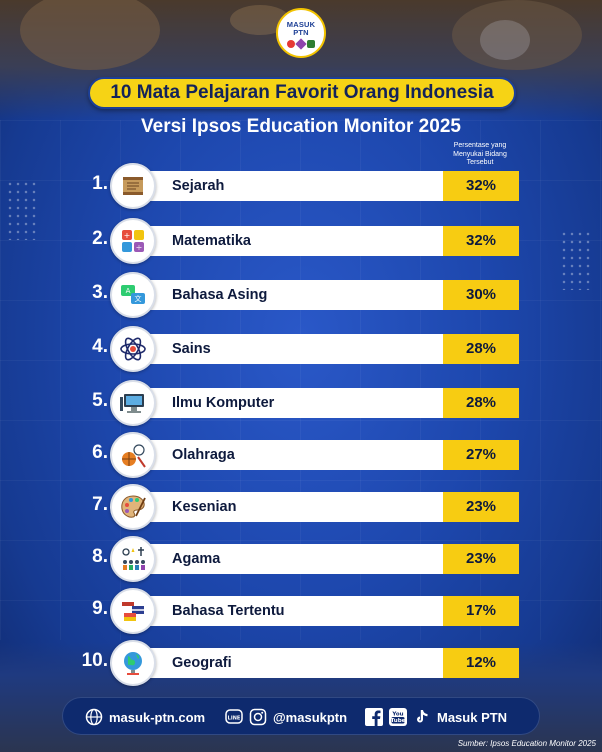 The height and width of the screenshot is (752, 602). What do you see at coordinates (133, 663) in the screenshot?
I see `globe-icon` at bounding box center [133, 663].